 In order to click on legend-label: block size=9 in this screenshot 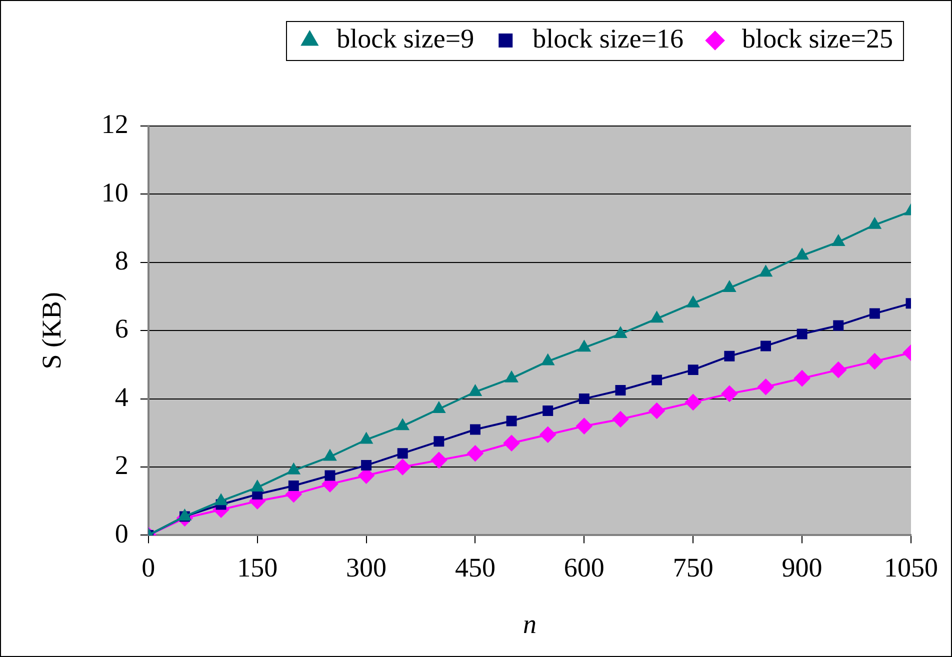, I will do `click(405, 39)`.